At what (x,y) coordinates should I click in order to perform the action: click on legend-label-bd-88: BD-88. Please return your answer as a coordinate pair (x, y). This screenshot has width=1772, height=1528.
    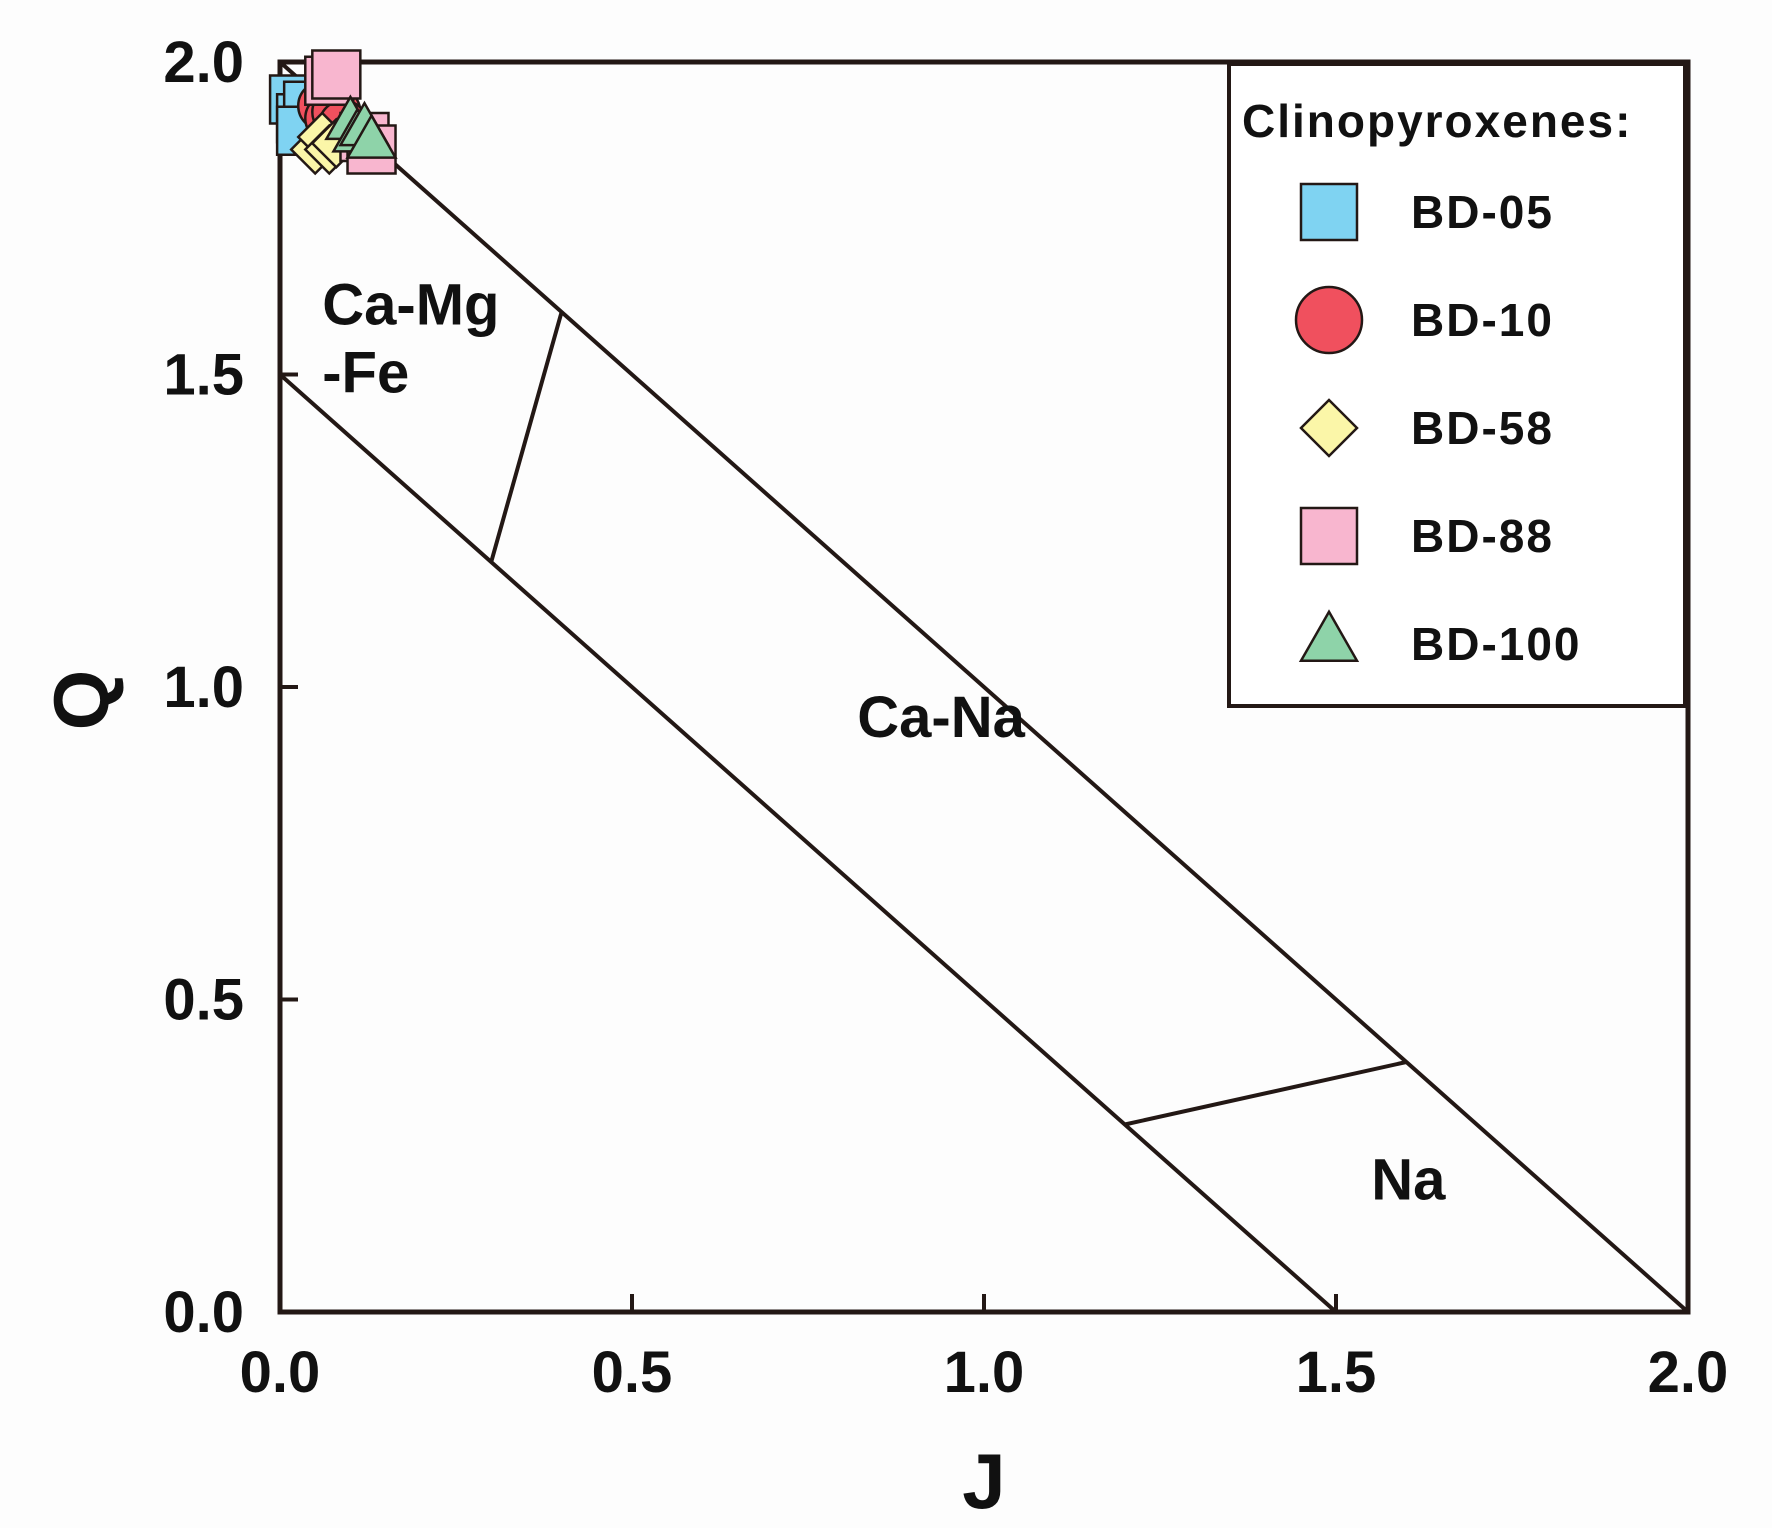
    Looking at the image, I should click on (1482, 536).